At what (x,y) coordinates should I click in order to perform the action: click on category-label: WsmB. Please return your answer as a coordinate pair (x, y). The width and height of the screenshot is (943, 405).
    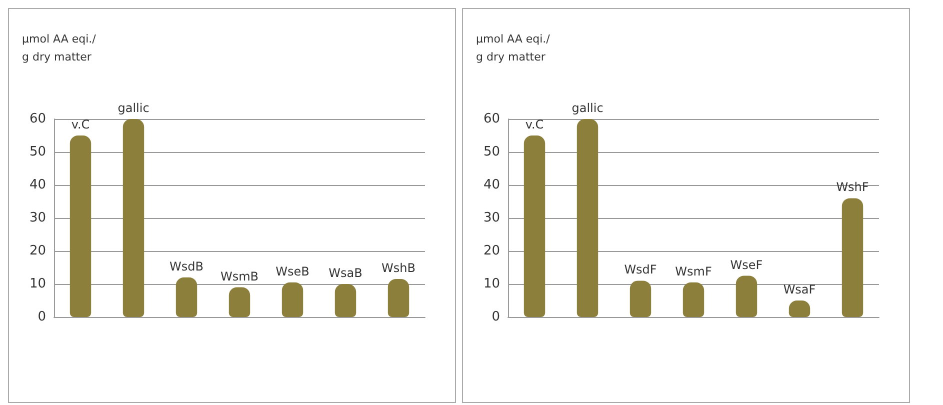
    Looking at the image, I should click on (239, 276).